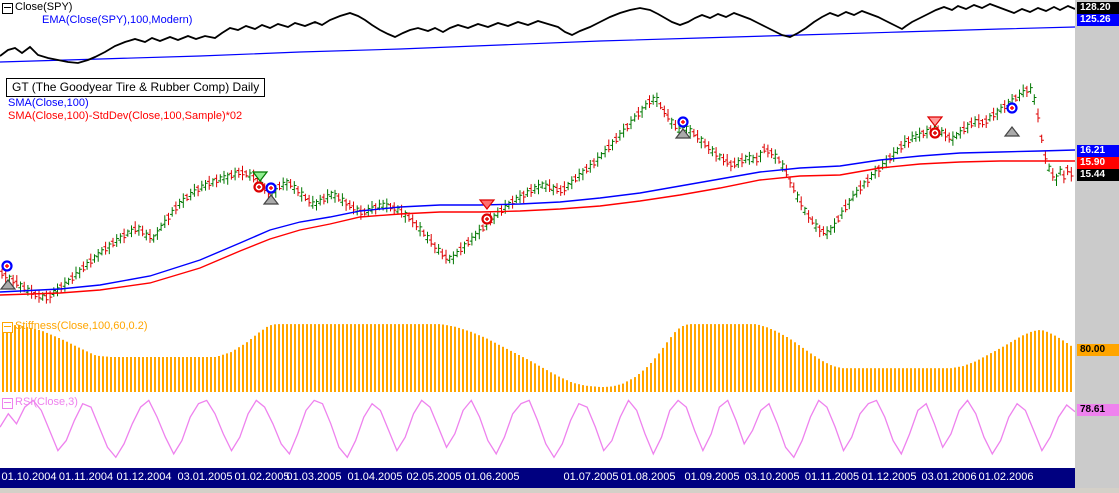 The height and width of the screenshot is (493, 1119). Describe the element at coordinates (29, 477) in the screenshot. I see `x-axis-label: 01.10.2004` at that location.